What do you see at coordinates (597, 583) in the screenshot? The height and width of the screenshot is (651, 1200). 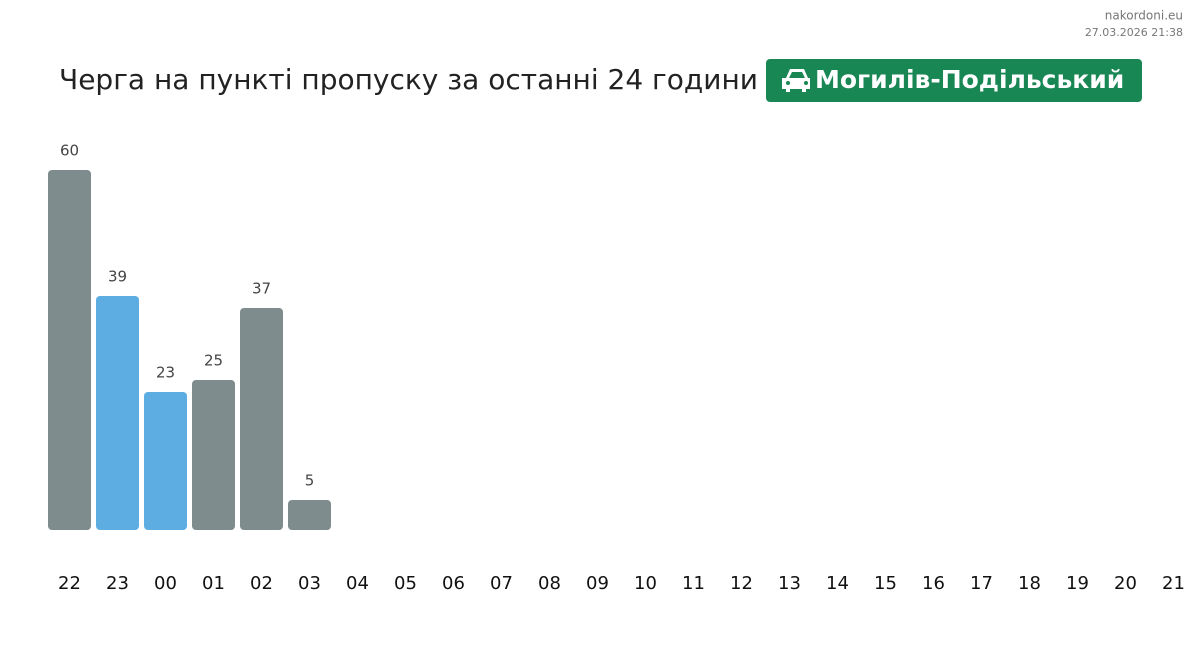 I see `x-tick-label: 09` at bounding box center [597, 583].